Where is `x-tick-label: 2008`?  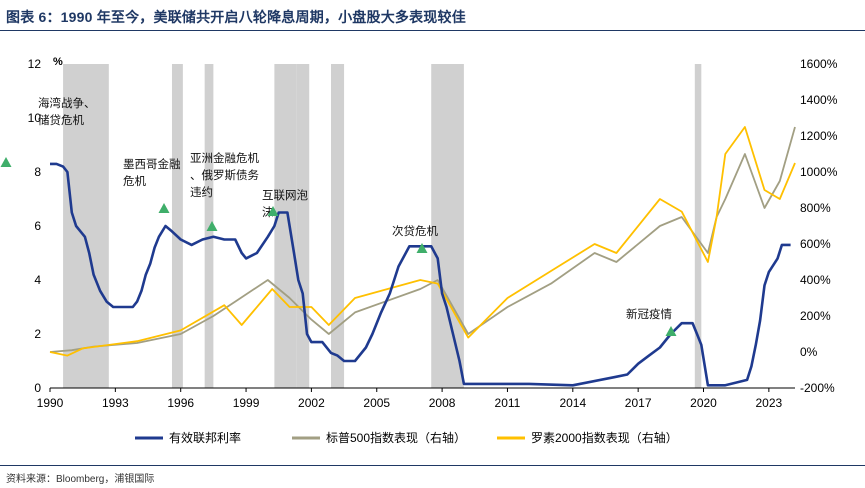
x-tick-label: 2008 is located at coordinates (442, 403).